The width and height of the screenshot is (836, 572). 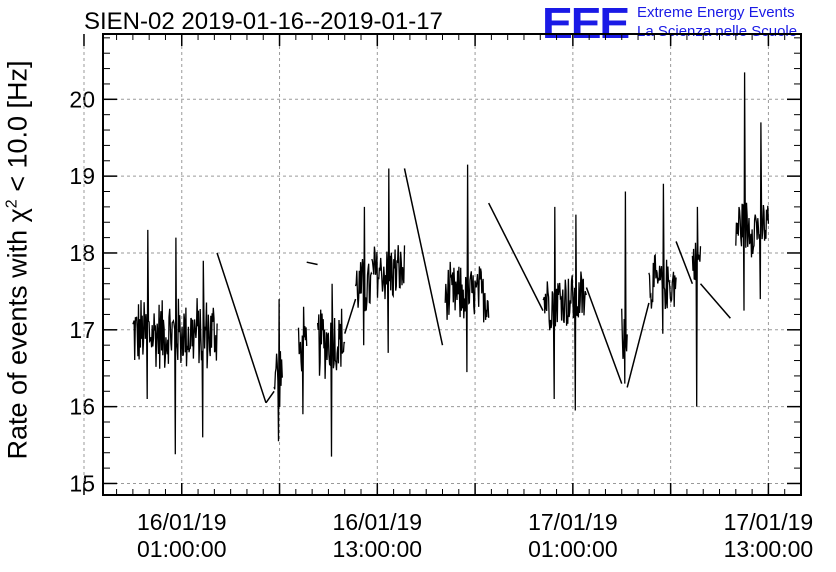 I want to click on y-tick-label: 17, so click(x=82, y=330).